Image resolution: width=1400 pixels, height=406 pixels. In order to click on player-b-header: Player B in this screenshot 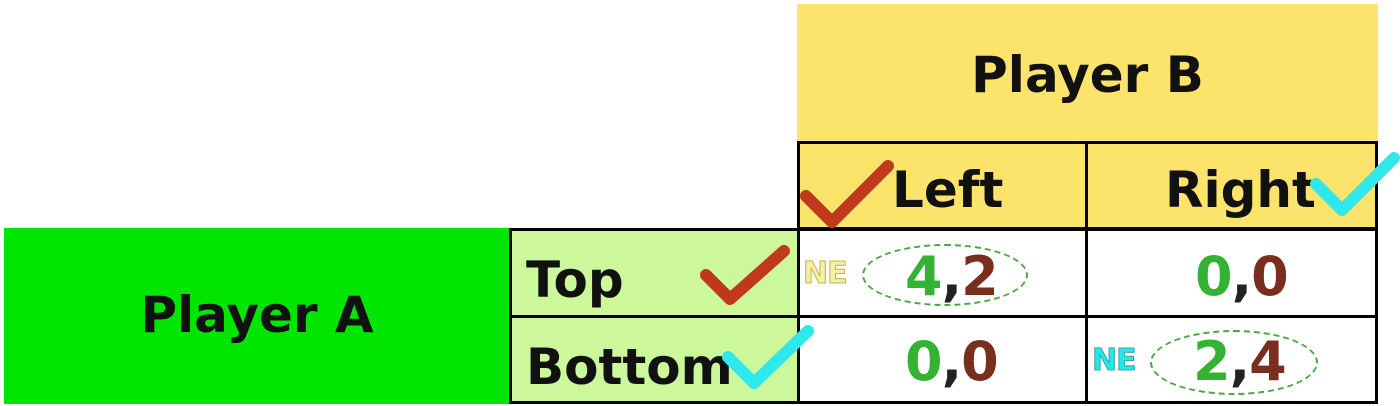, I will do `click(1087, 72)`.